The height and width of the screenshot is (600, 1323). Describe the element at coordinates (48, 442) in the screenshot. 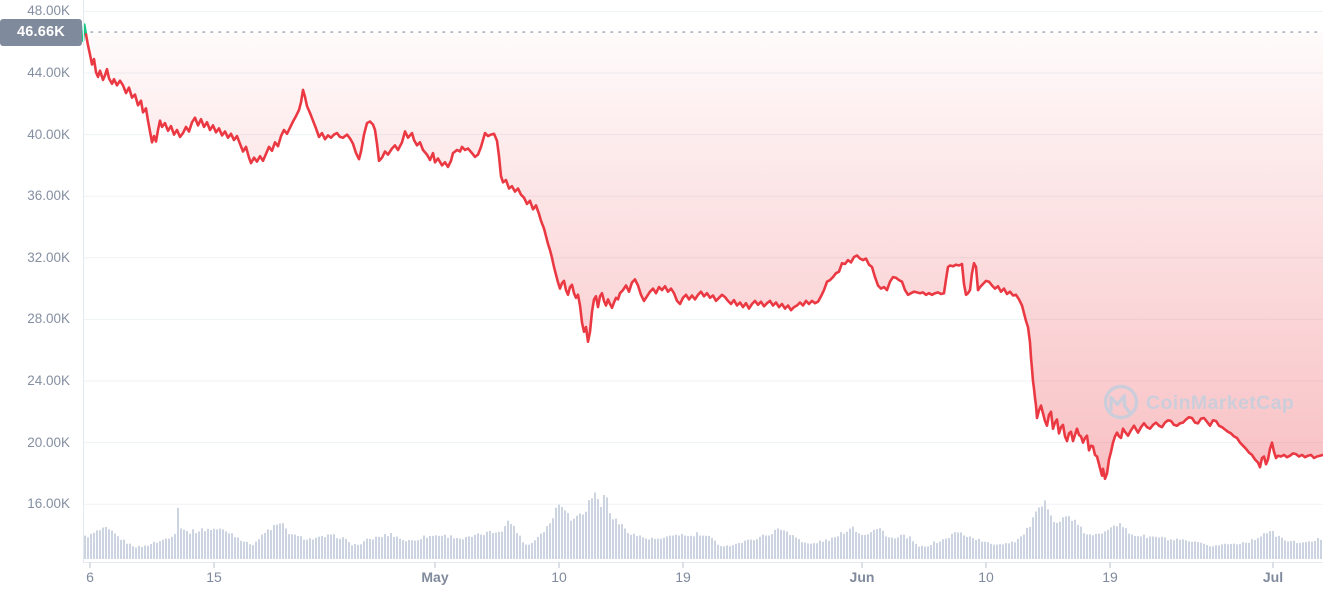

I see `y-axis-label: 20.00K` at that location.